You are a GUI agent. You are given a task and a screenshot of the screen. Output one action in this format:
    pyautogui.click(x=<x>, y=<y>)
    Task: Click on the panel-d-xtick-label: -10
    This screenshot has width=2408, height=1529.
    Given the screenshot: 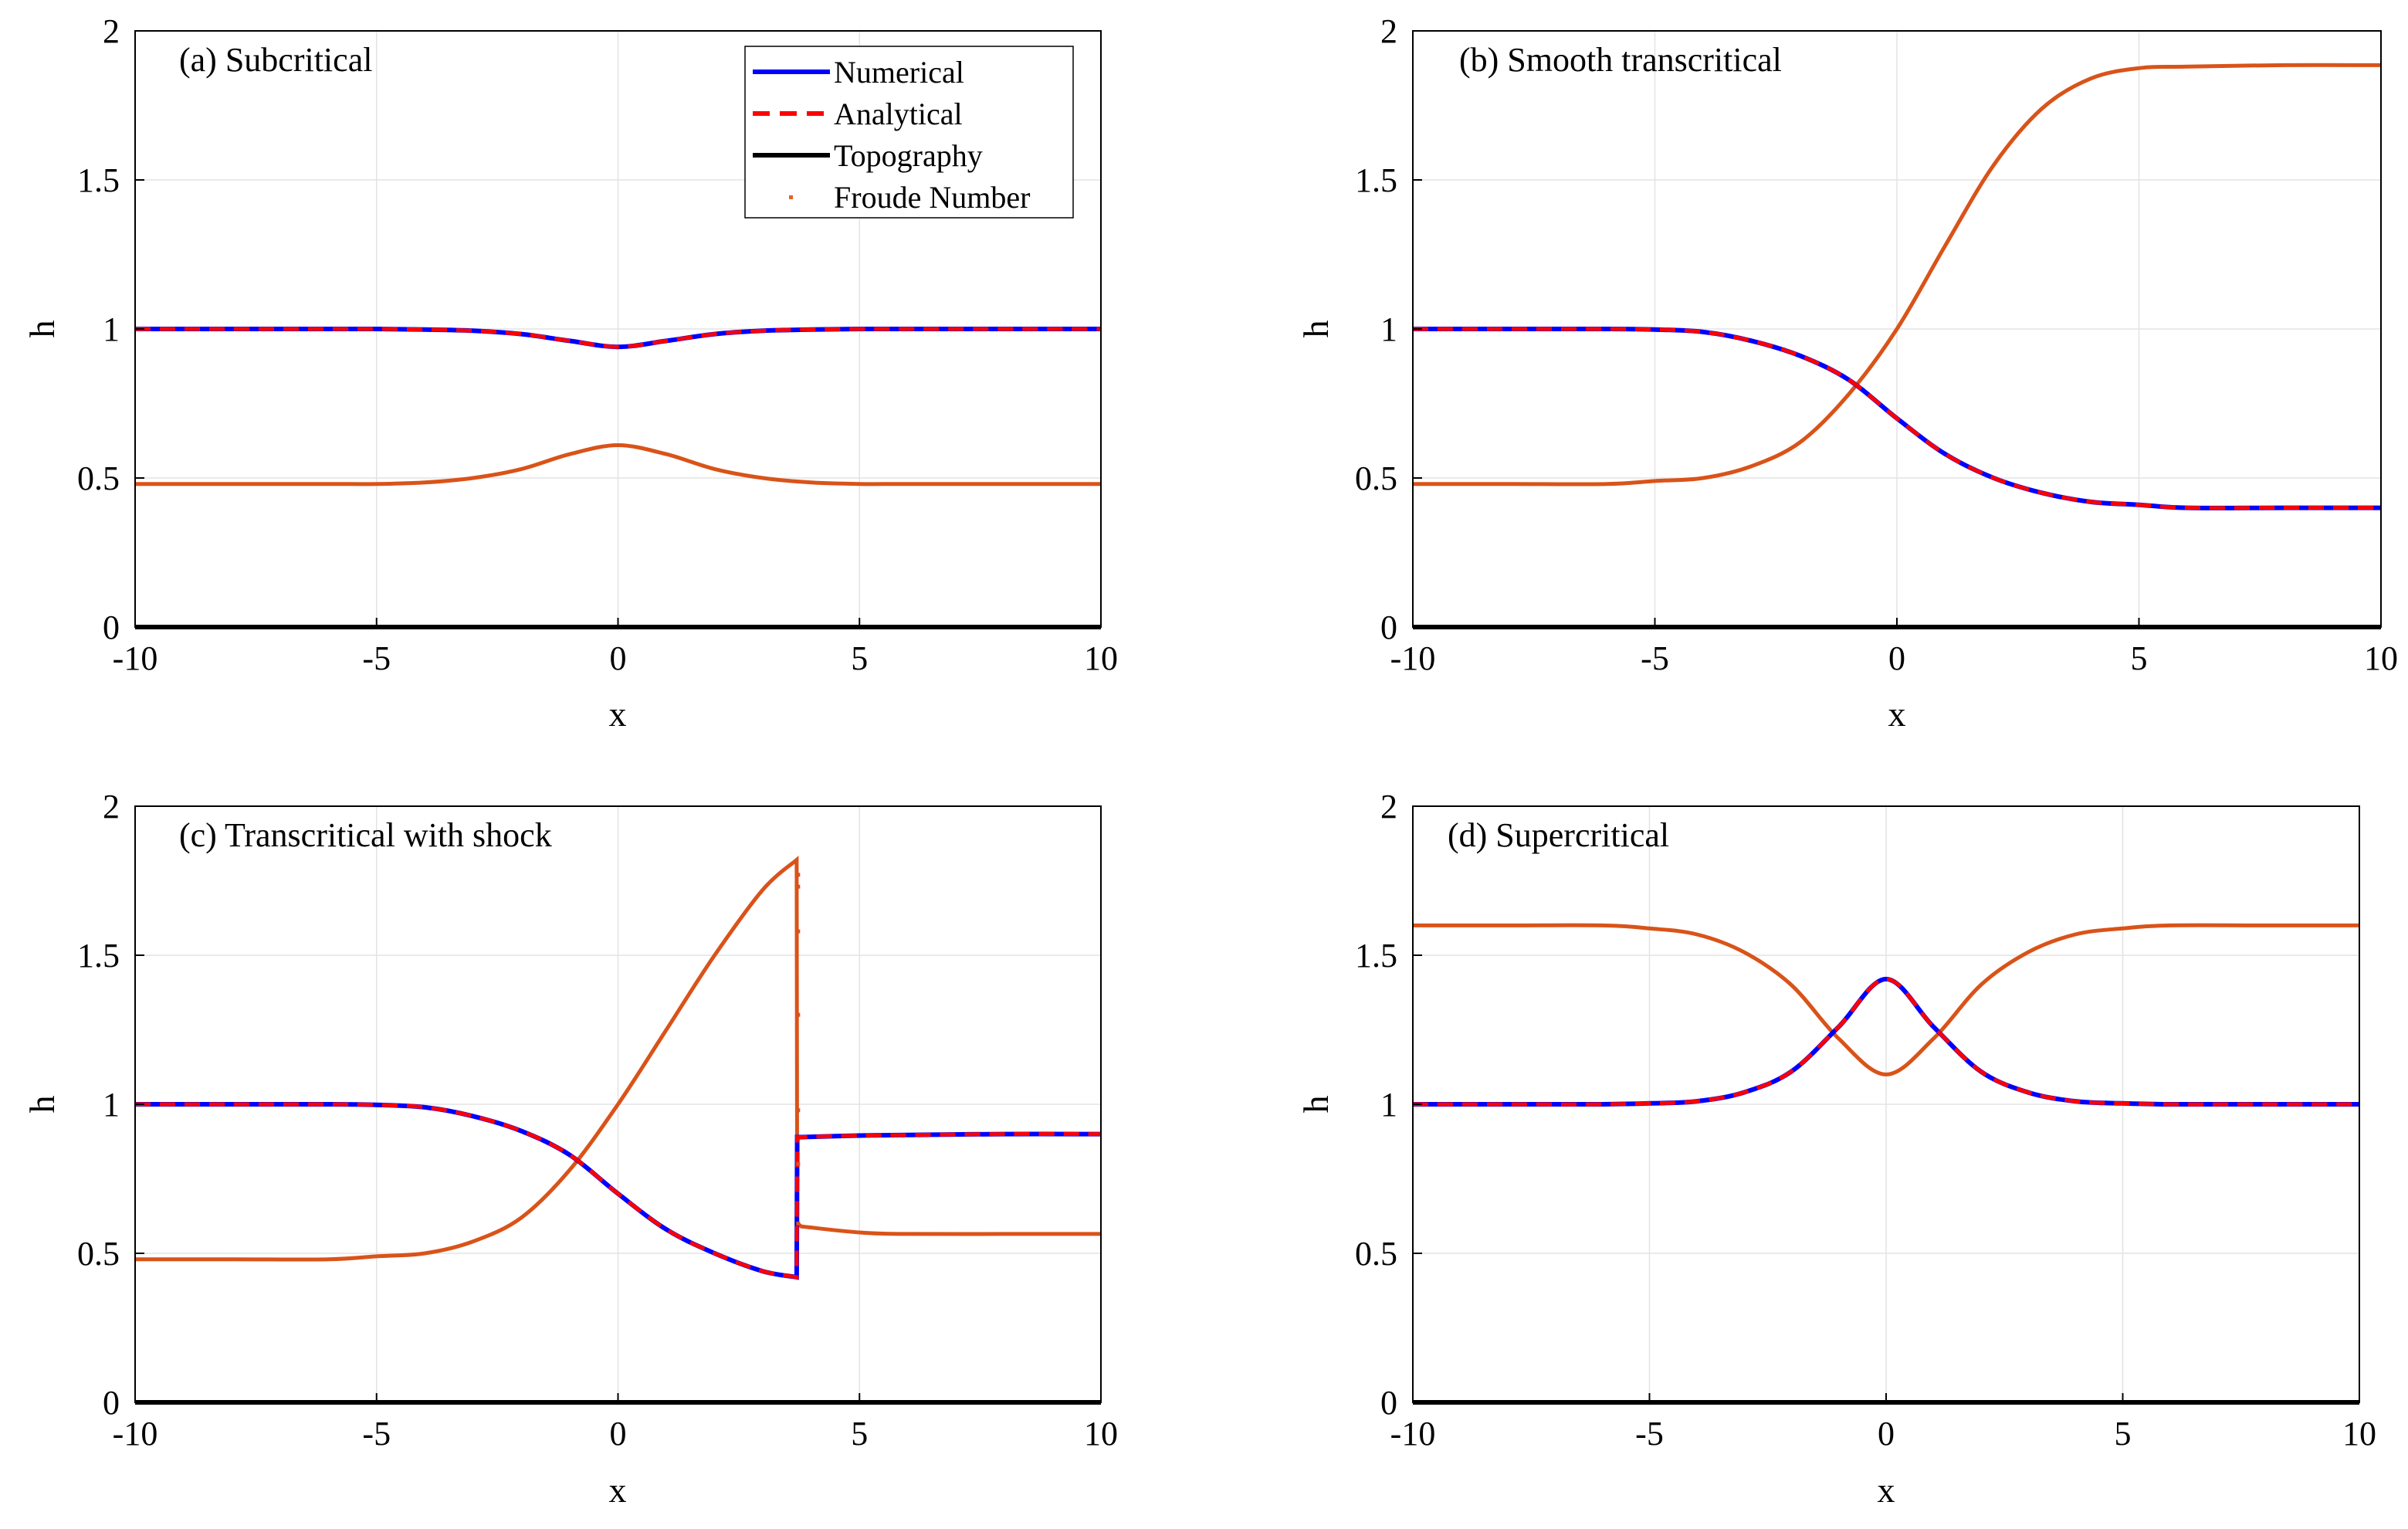 What is the action you would take?
    pyautogui.click(x=1413, y=1434)
    